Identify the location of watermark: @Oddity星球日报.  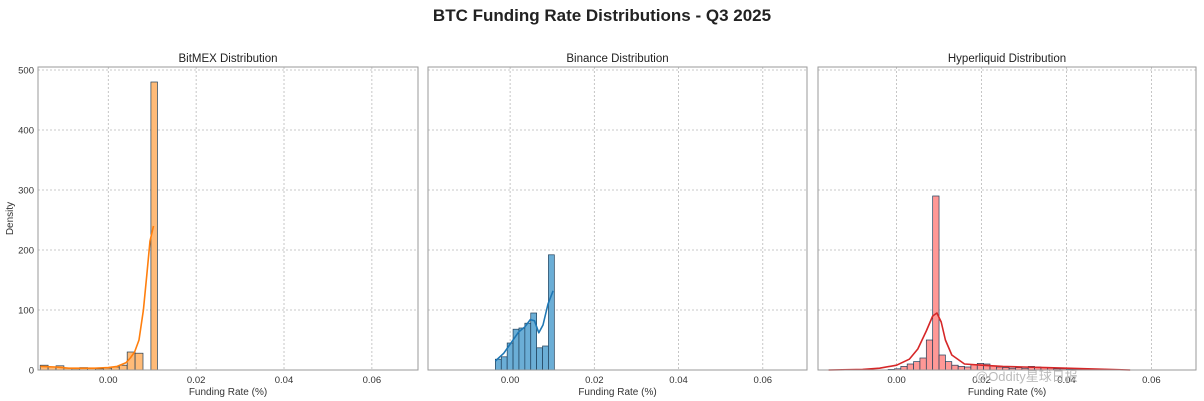
(1026, 376).